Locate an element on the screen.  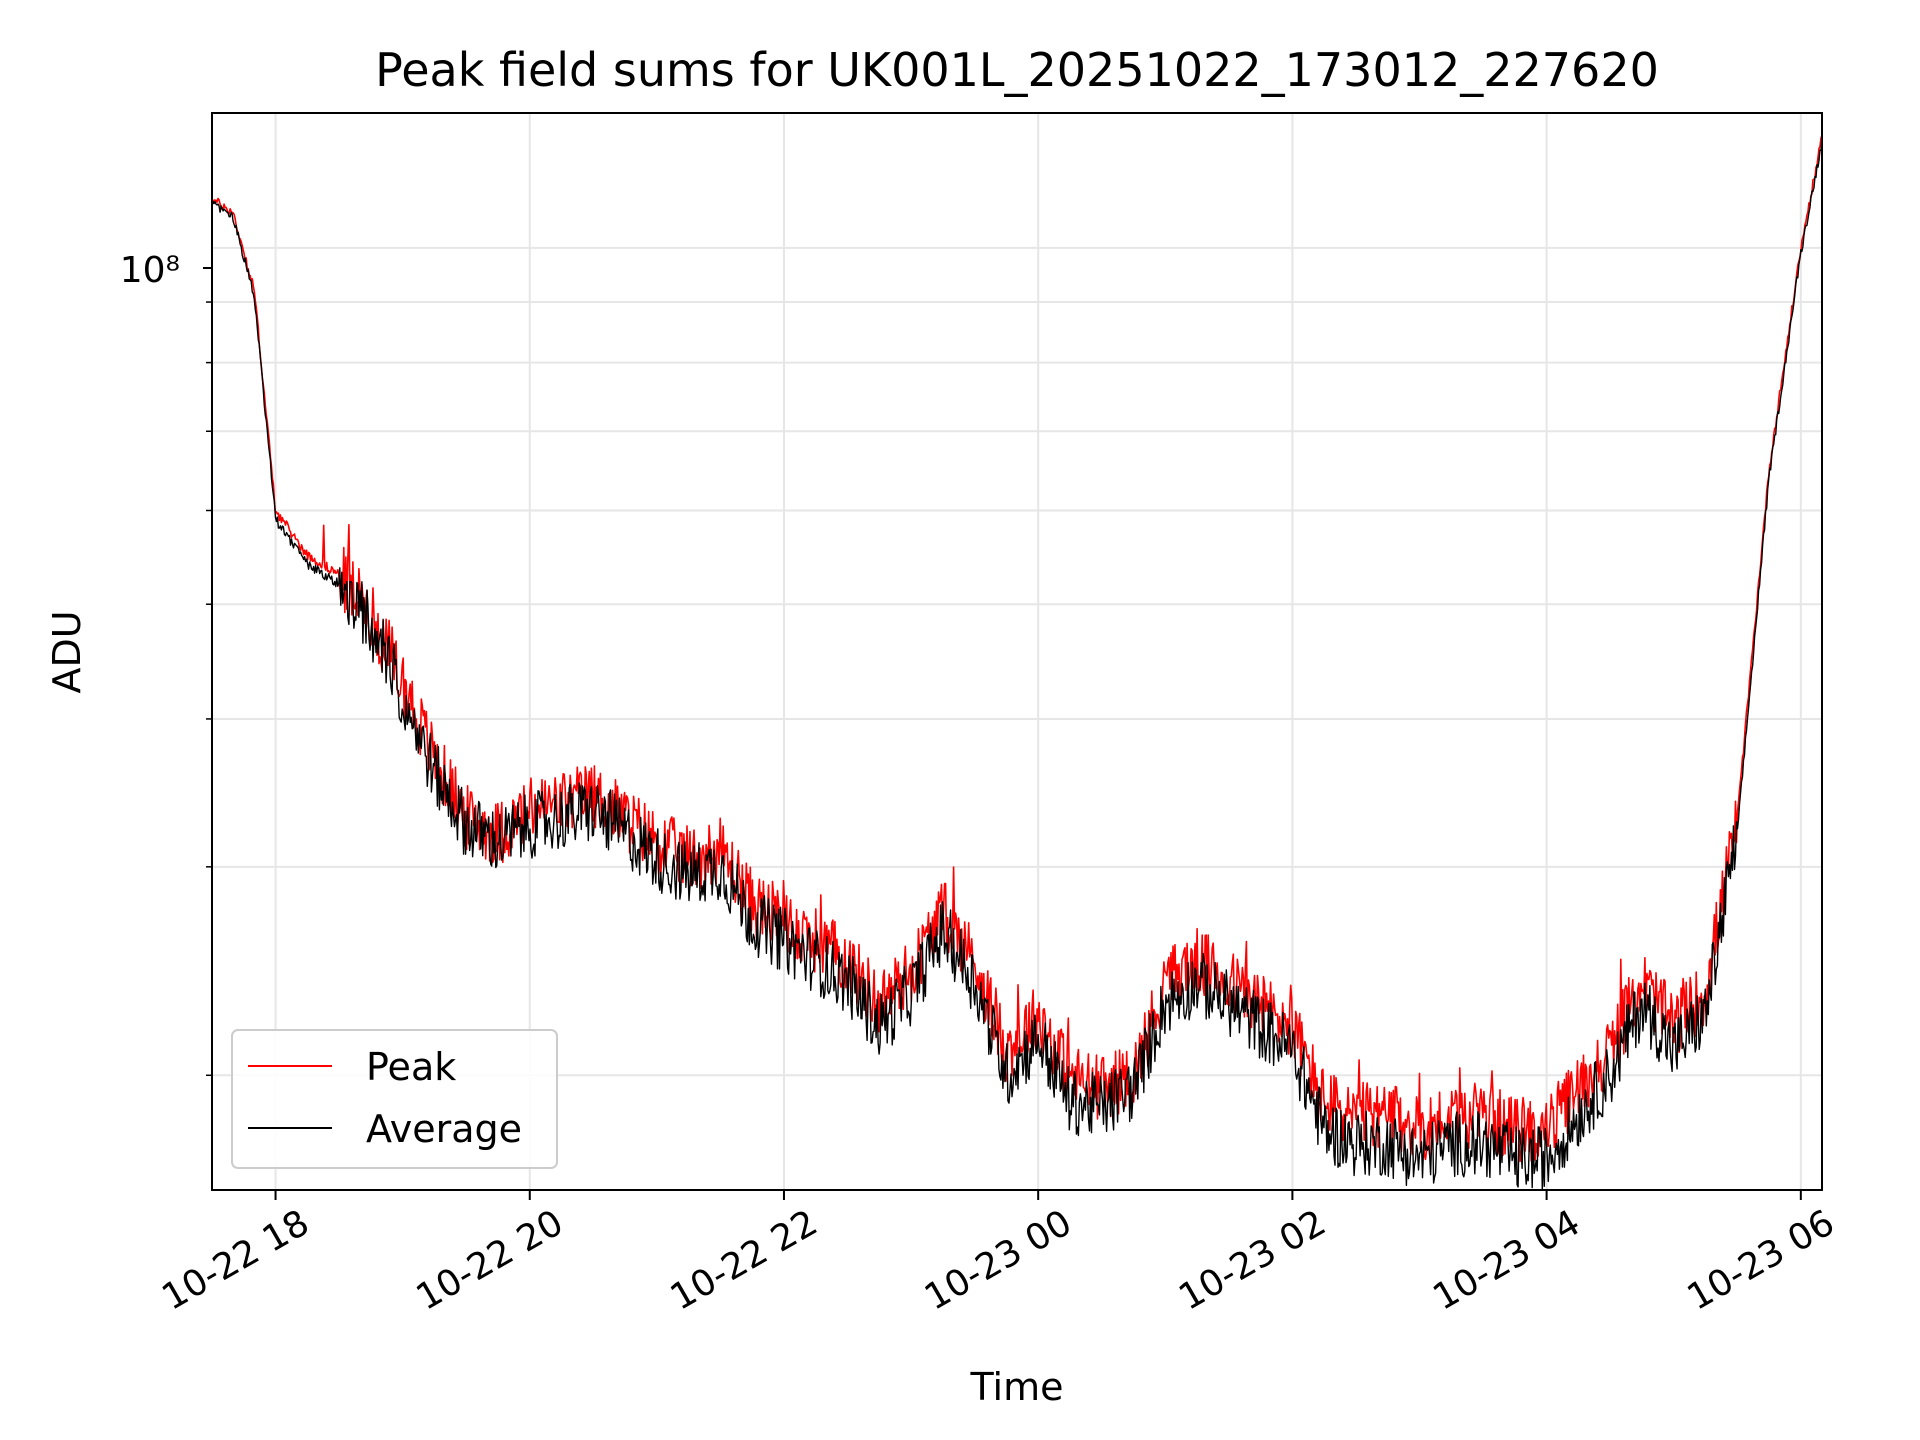
y-axis: 10⁸ is located at coordinates (166, 663).